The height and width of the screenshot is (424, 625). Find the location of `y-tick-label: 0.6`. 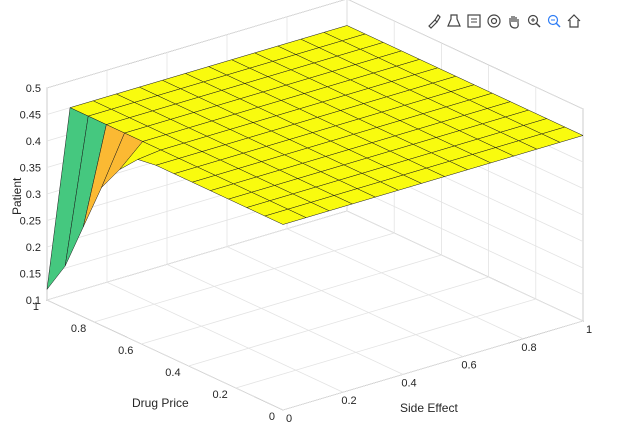

y-tick-label: 0.6 is located at coordinates (125, 351).